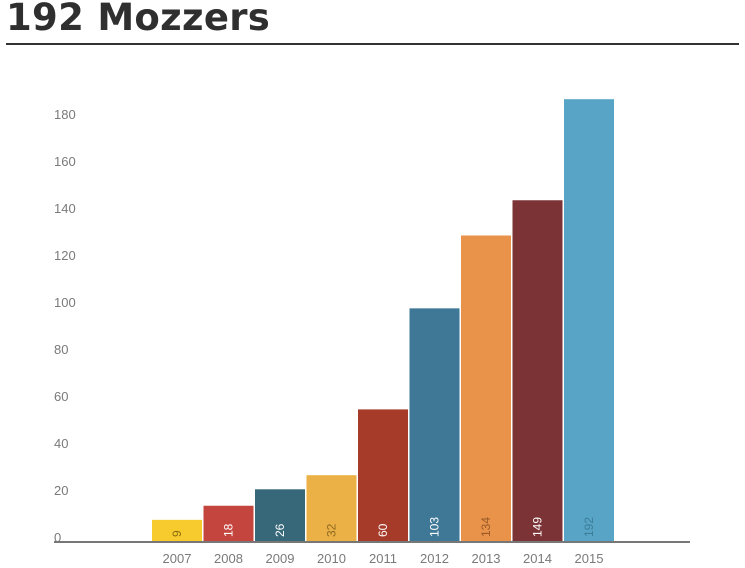 This screenshot has height=568, width=745. I want to click on page-title: 192 Mozzers, so click(138, 19).